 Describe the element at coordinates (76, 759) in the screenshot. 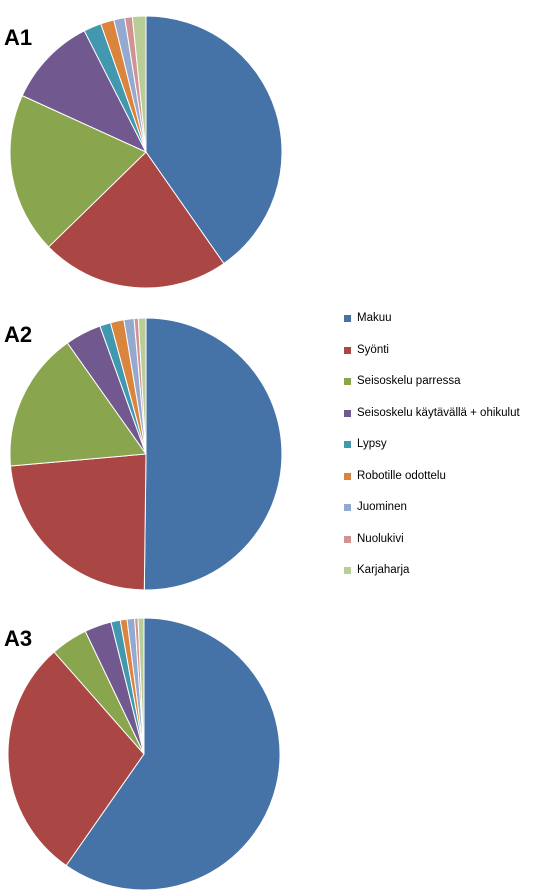

I see `pie-slice-a3-syonti` at that location.